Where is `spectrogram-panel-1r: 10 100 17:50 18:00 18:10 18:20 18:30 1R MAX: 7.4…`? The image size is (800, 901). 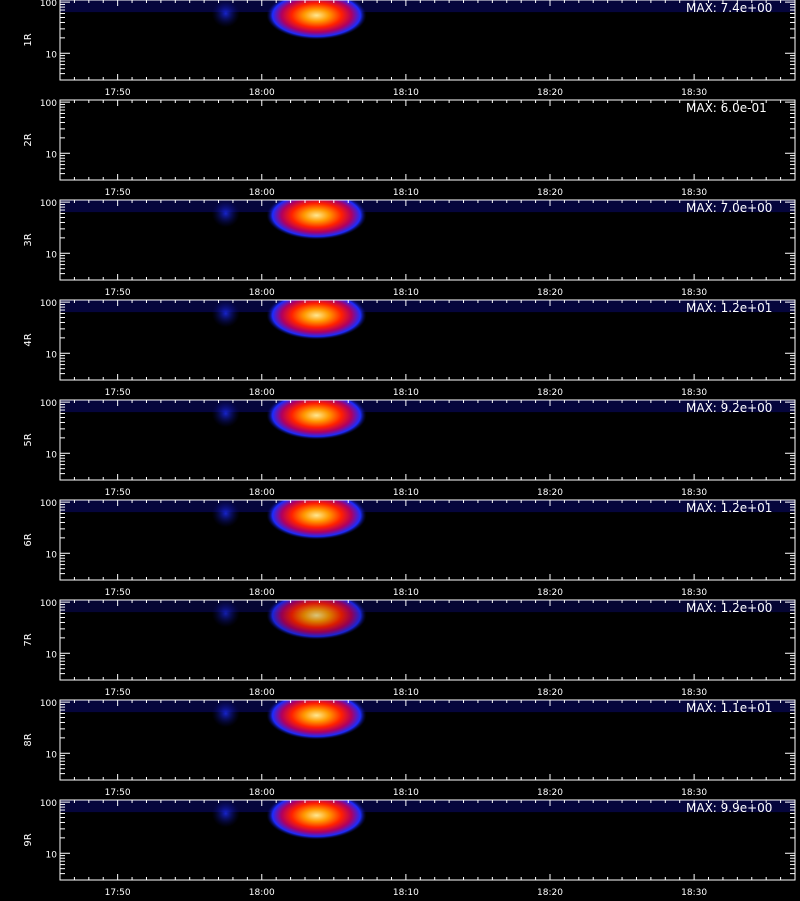 spectrogram-panel-1r: 10 100 17:50 18:00 18:10 18:20 18:30 1R MAX: 7.4… is located at coordinates (400, 49).